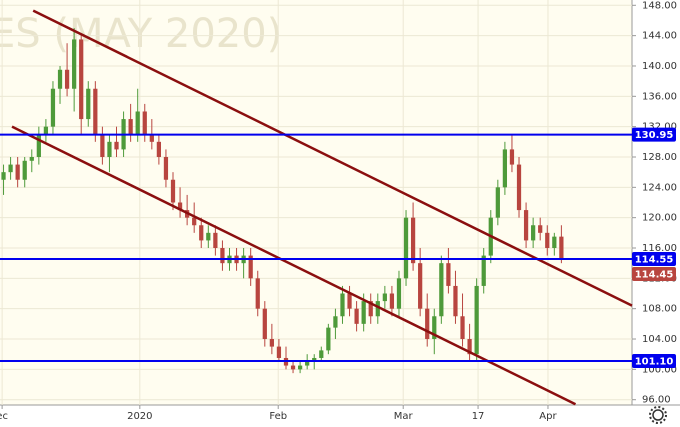  Describe the element at coordinates (659, 187) in the screenshot. I see `y-tick-label: 124.00` at that location.